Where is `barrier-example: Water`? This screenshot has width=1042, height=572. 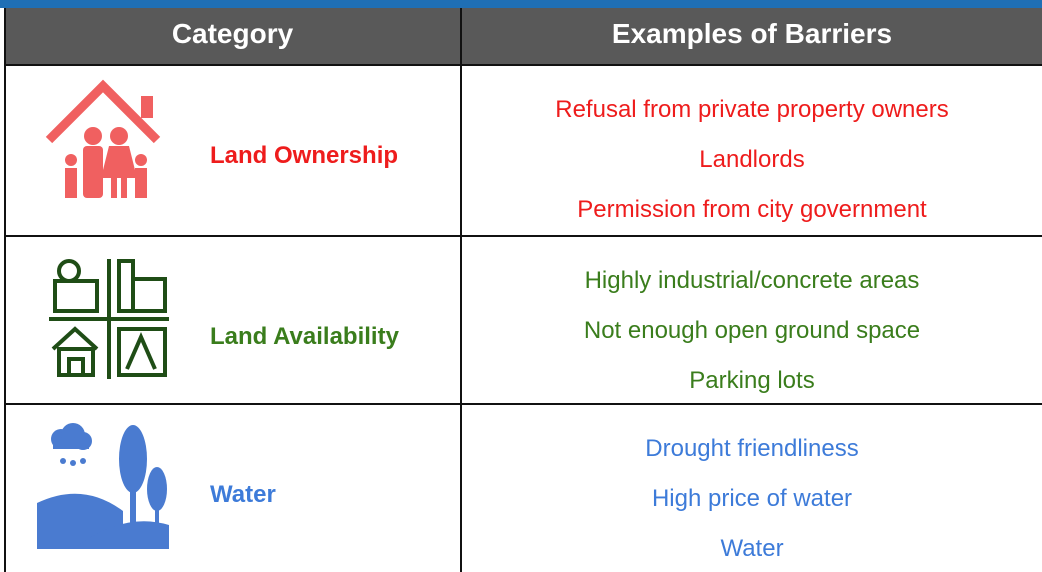 barrier-example: Water is located at coordinates (752, 548).